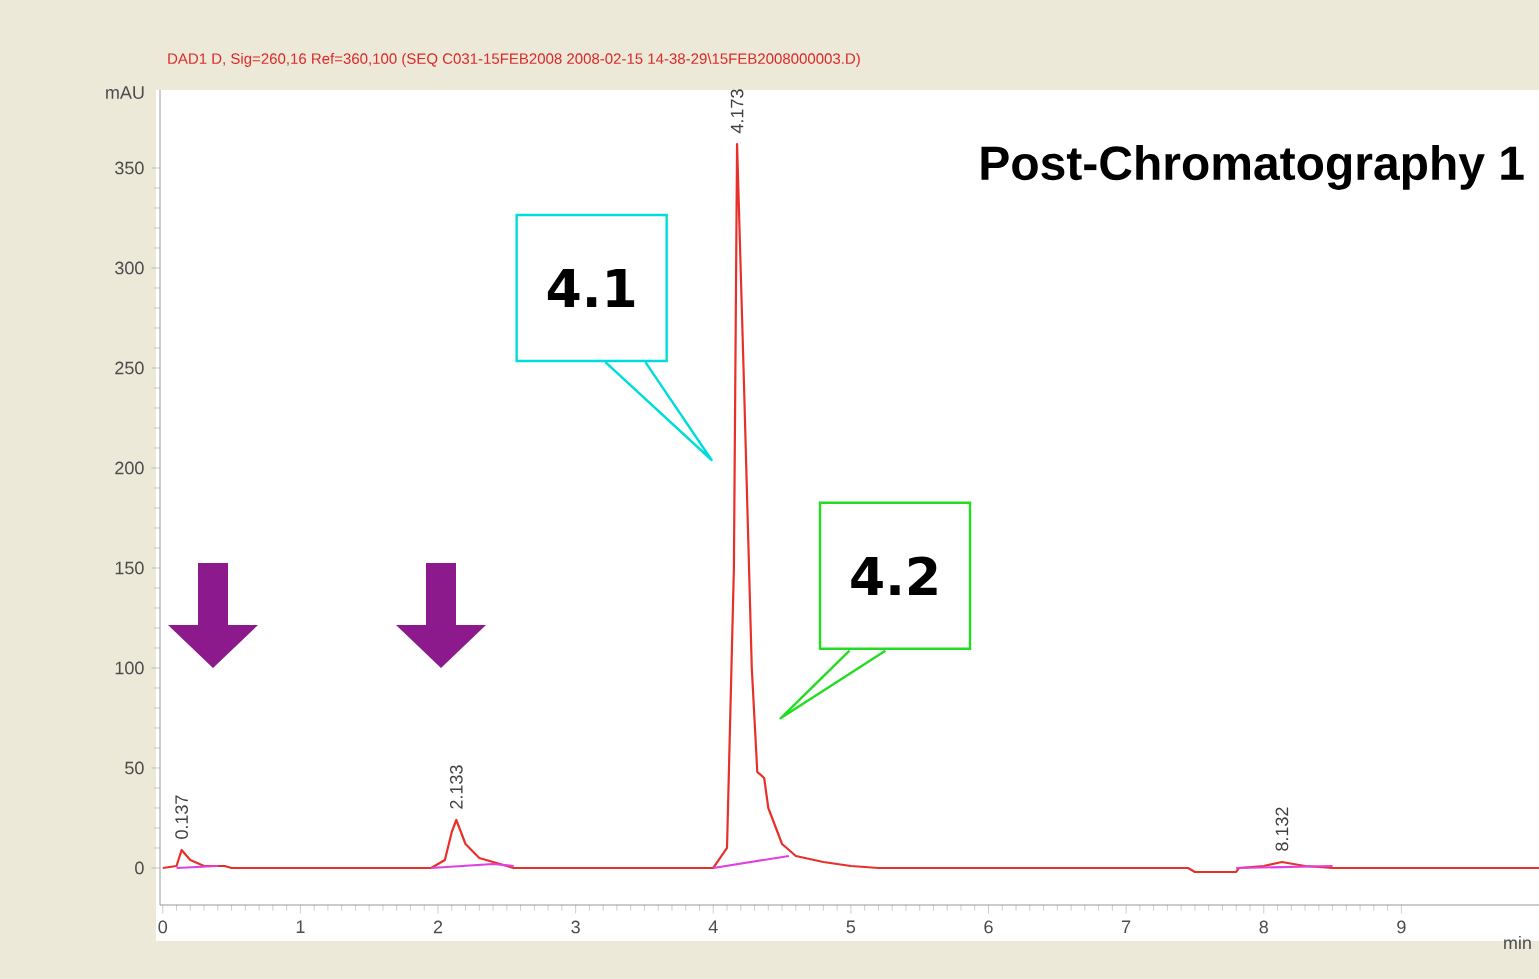 Image resolution: width=1539 pixels, height=979 pixels. Describe the element at coordinates (139, 868) in the screenshot. I see `y-tick-label: 0` at that location.